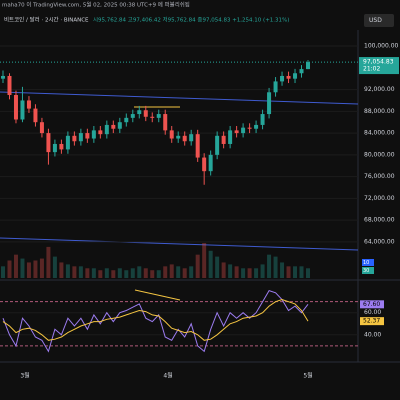 This screenshot has width=400, height=400. I want to click on y-tick-label: 100,000.00, so click(381, 46).